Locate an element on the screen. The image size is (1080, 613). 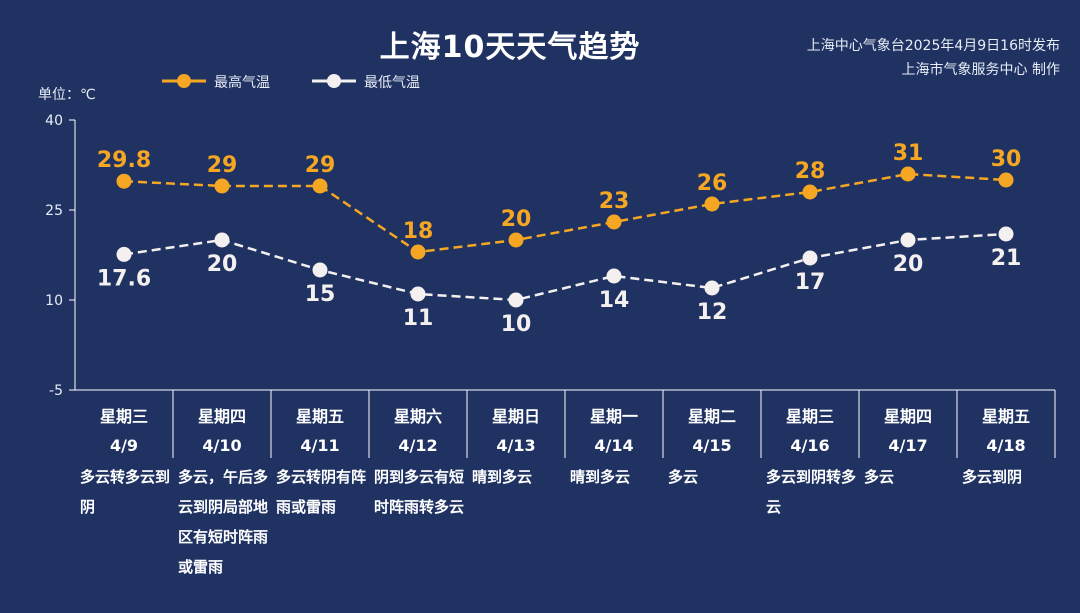
data-label-low: 10 is located at coordinates (516, 324).